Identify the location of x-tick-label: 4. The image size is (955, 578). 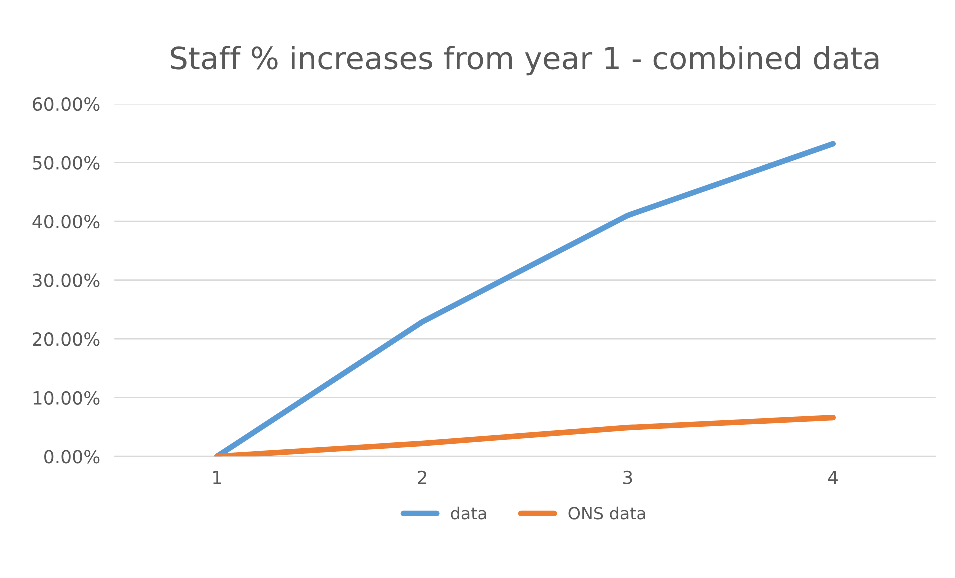
(833, 477).